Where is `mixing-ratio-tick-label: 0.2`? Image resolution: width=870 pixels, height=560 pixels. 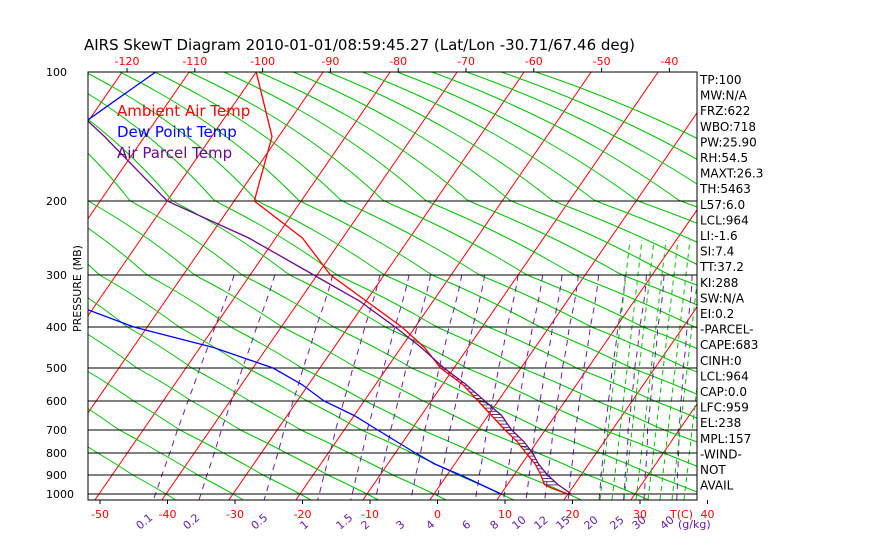 mixing-ratio-tick-label: 0.2 is located at coordinates (192, 521).